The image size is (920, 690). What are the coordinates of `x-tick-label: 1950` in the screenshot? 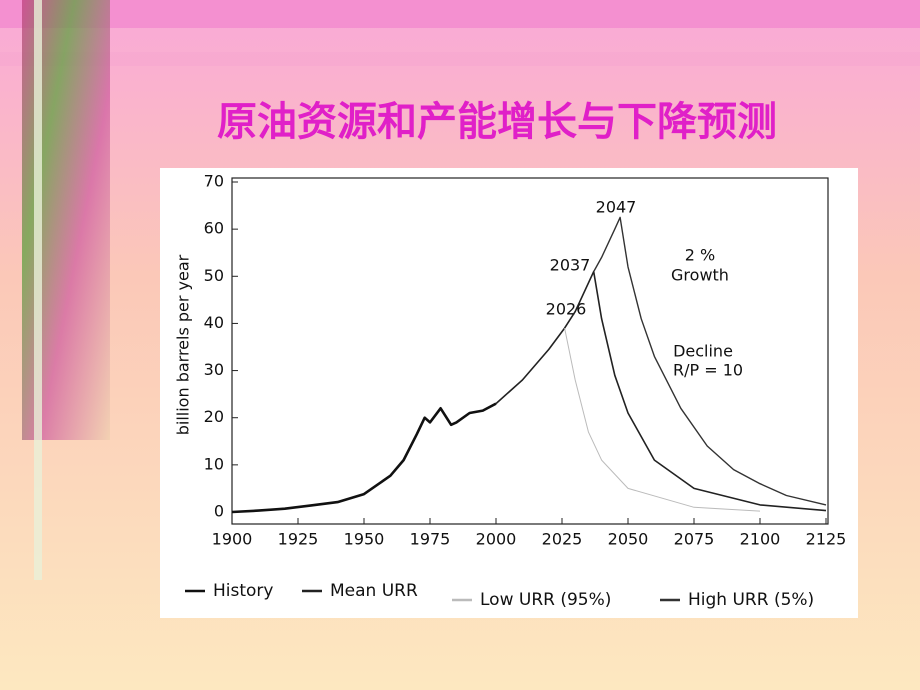 It's located at (364, 539).